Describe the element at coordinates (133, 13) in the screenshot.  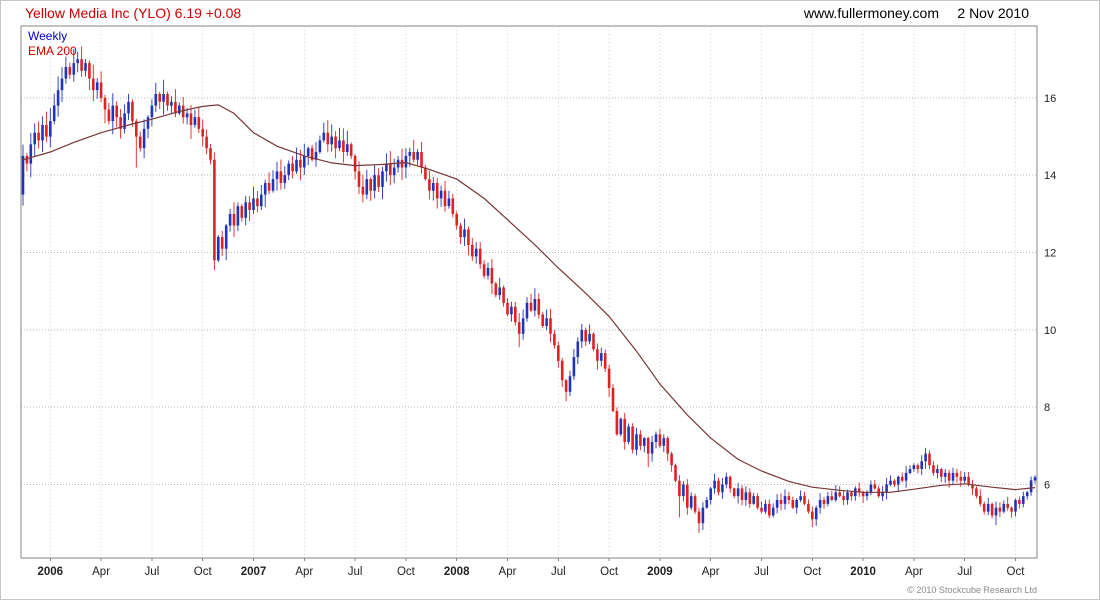
I see `instrument-title: Yellow Media Inc (YLO) 6.19 +0.08` at that location.